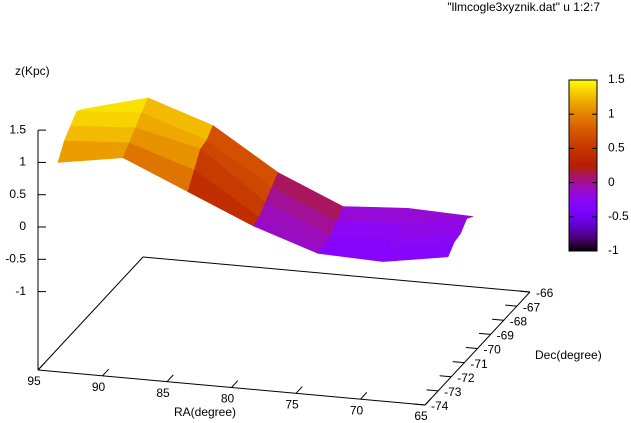 The width and height of the screenshot is (631, 423). Describe the element at coordinates (466, 378) in the screenshot. I see `y-tick-label: -72` at that location.